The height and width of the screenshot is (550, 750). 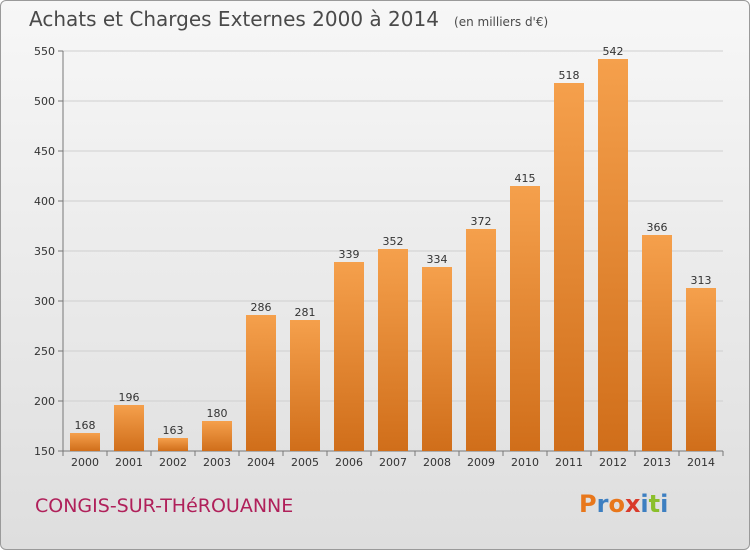 I want to click on y-tick-label: 350, so click(x=44, y=251).